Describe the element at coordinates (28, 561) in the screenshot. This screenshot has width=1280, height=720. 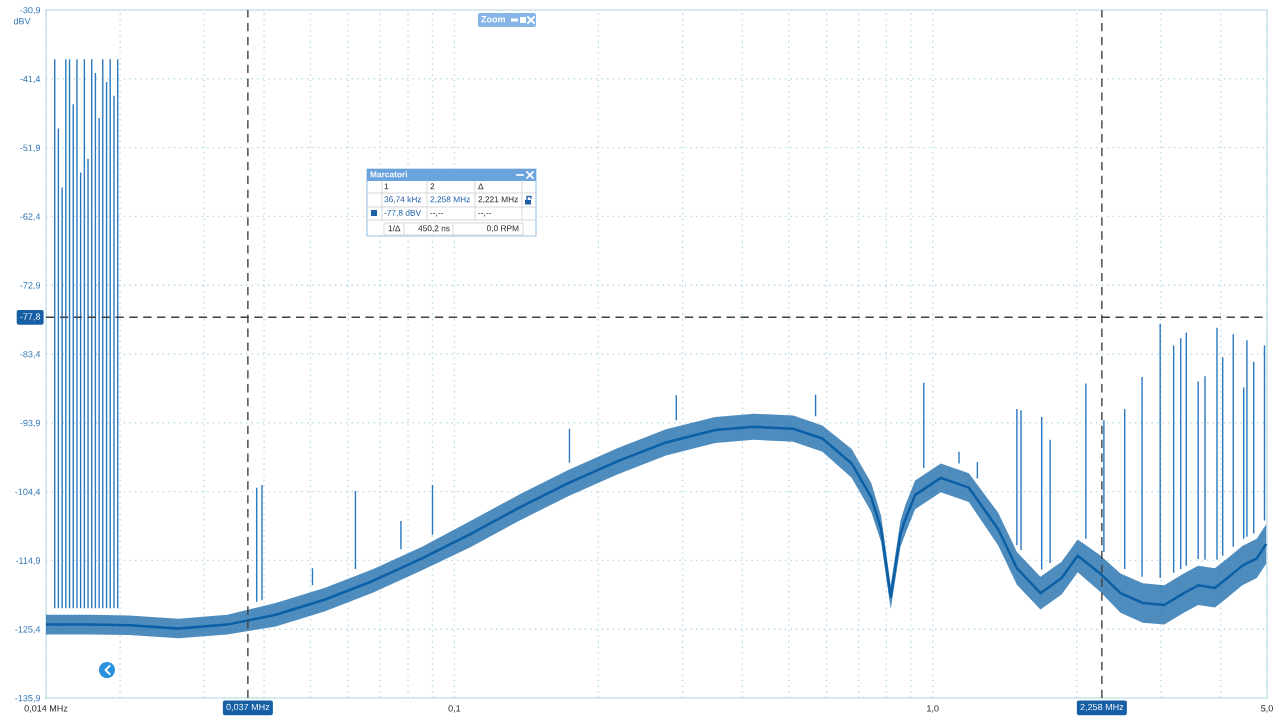
I see `y-tick-label: -114,9` at that location.